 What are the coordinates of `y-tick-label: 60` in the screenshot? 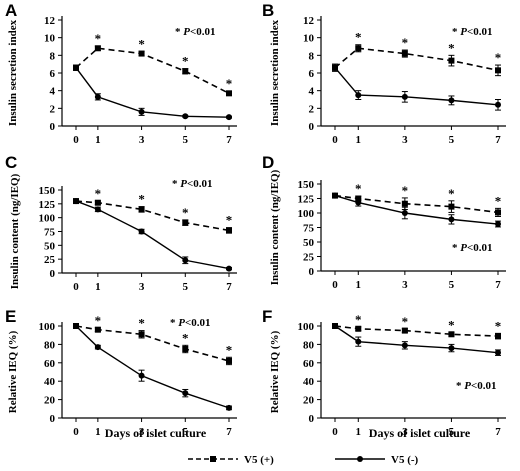 It's located at (50, 364).